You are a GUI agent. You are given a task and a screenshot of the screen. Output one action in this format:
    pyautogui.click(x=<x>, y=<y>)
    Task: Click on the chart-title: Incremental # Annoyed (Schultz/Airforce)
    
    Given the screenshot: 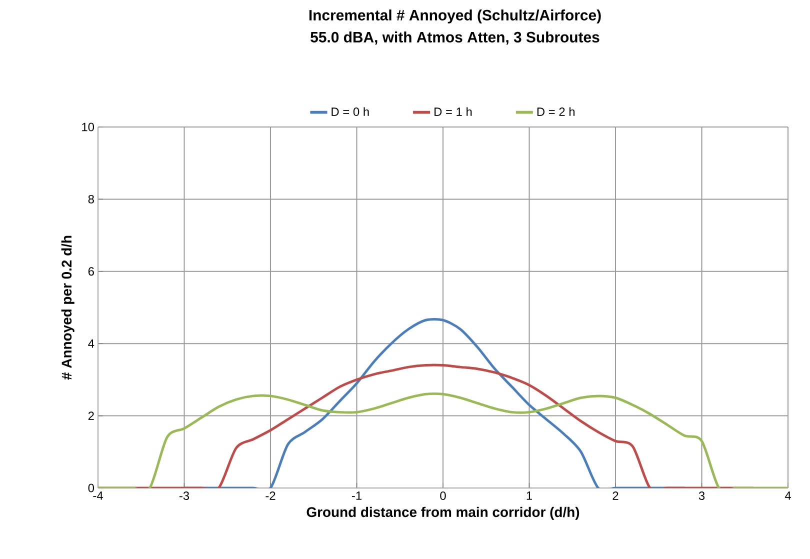 What is the action you would take?
    pyautogui.click(x=455, y=17)
    